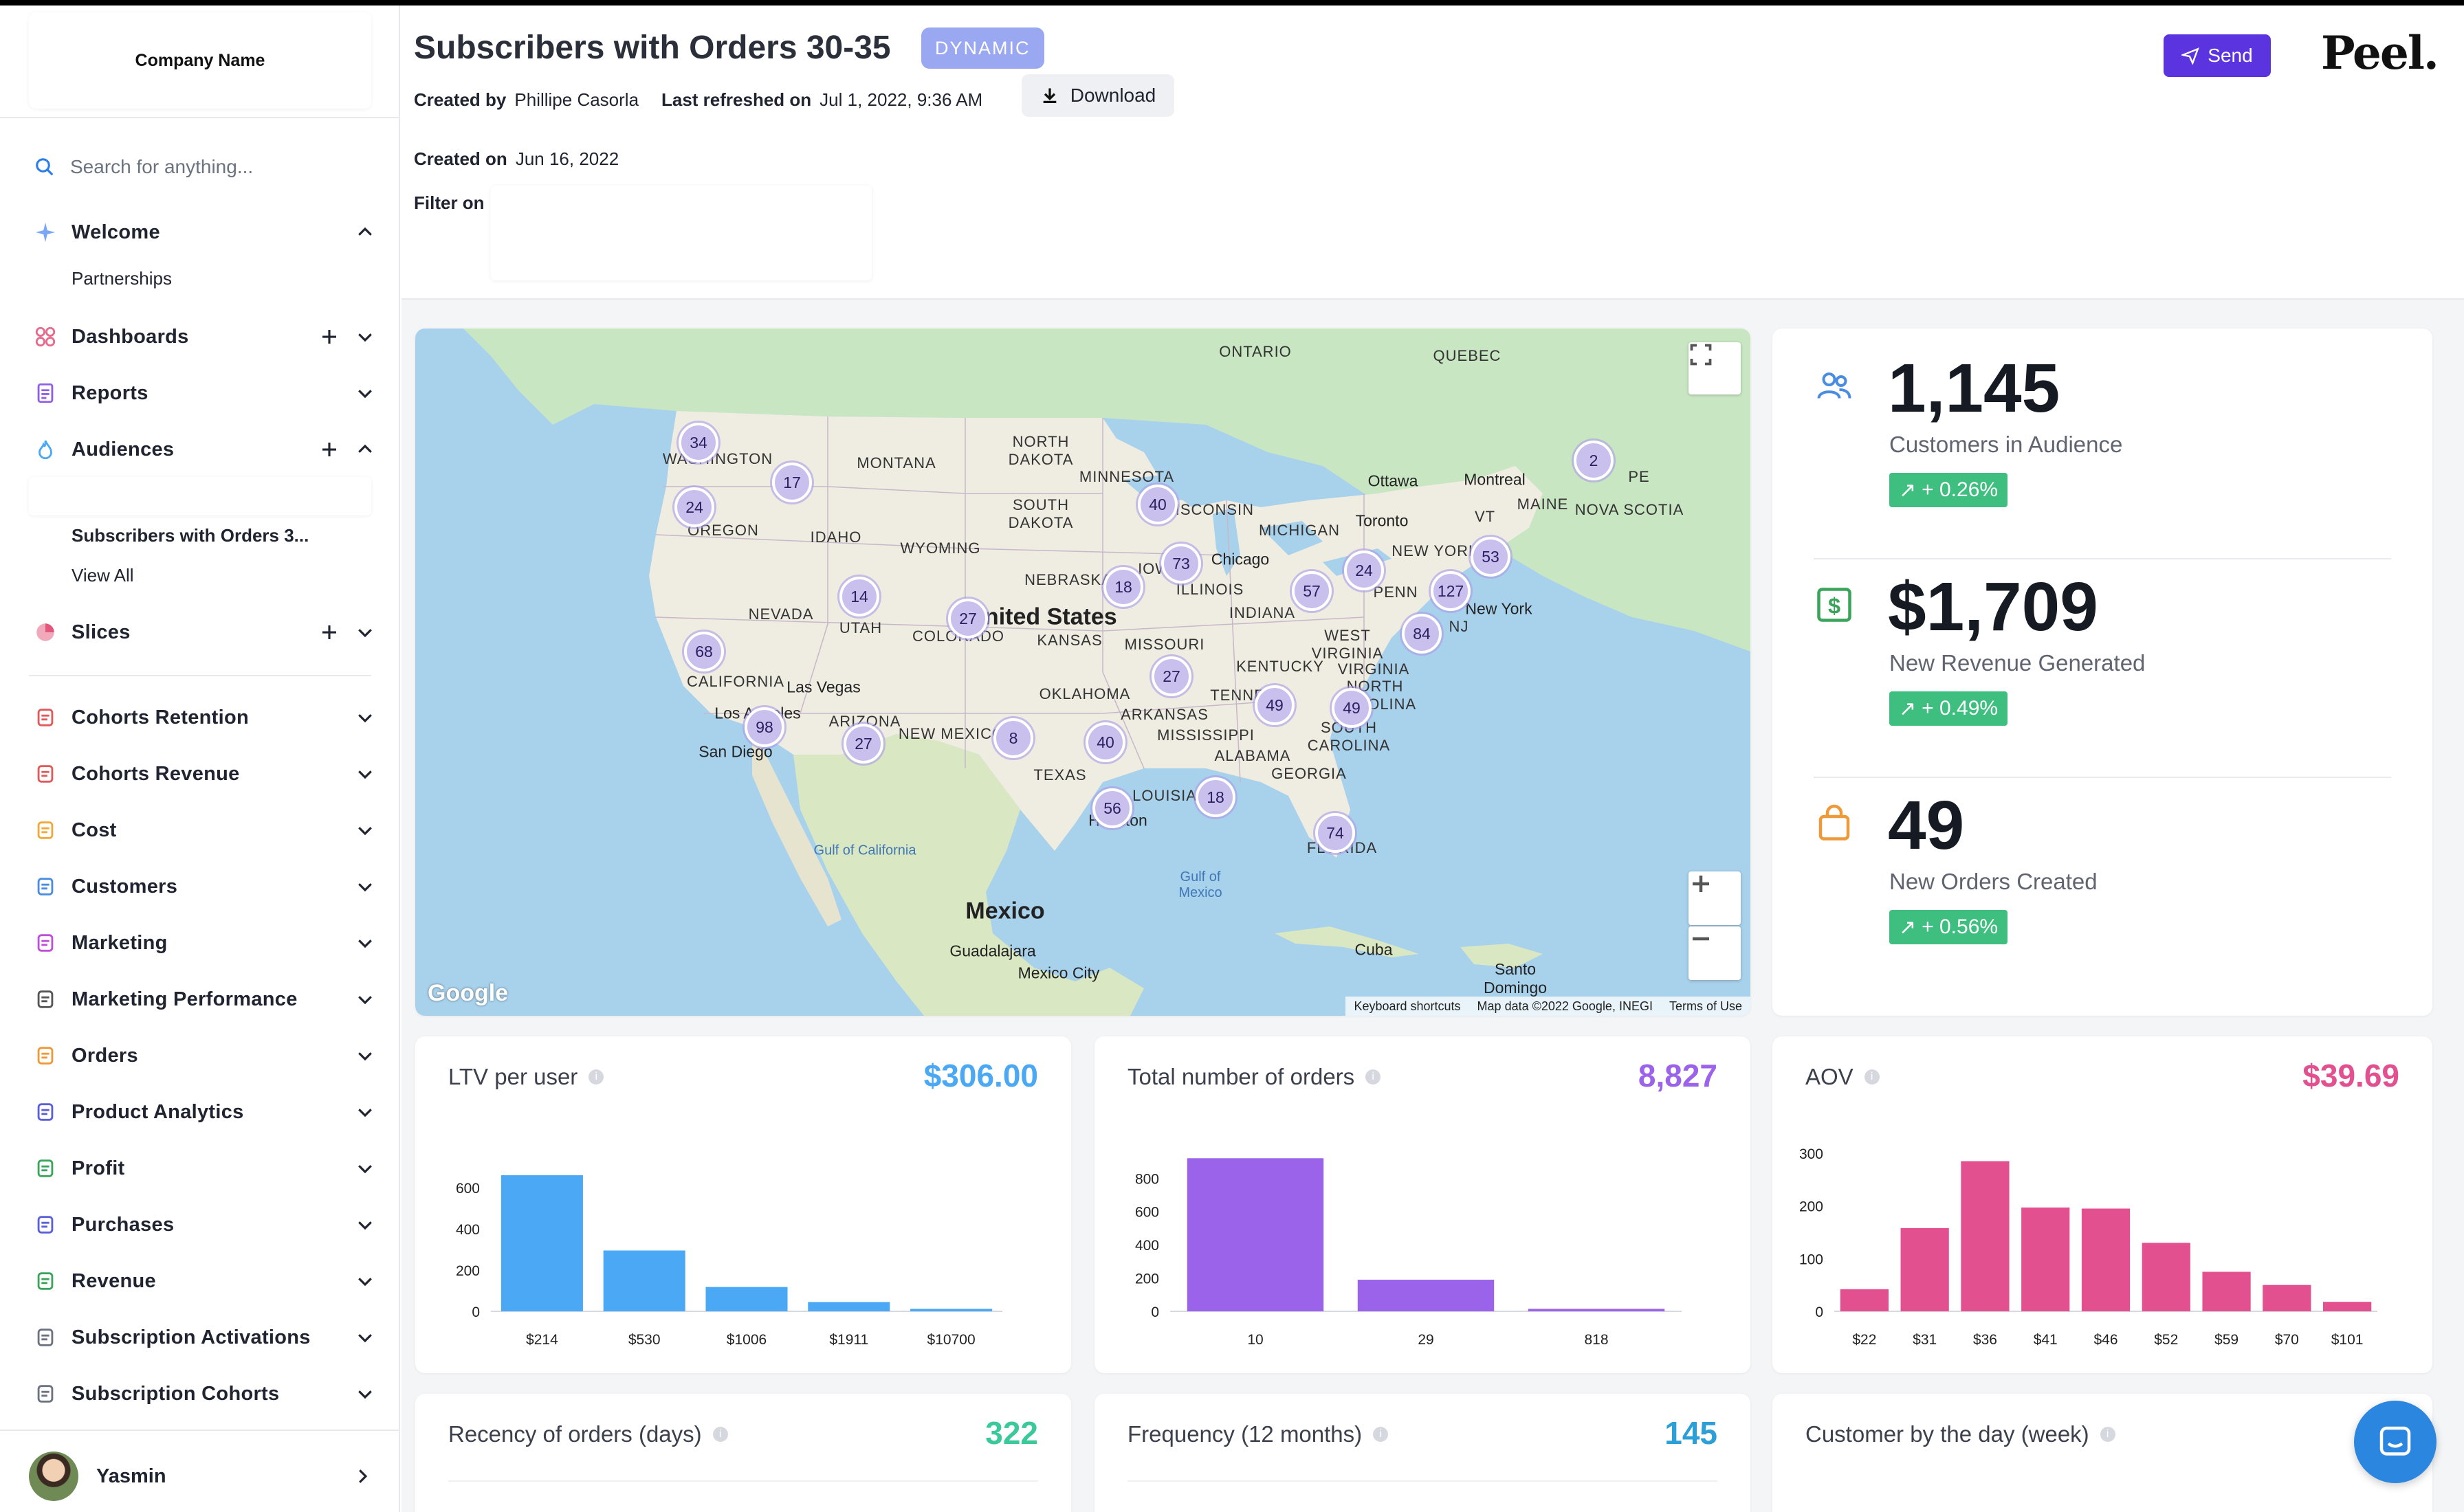  Describe the element at coordinates (362, 1476) in the screenshot. I see `chevron-right-icon` at that location.